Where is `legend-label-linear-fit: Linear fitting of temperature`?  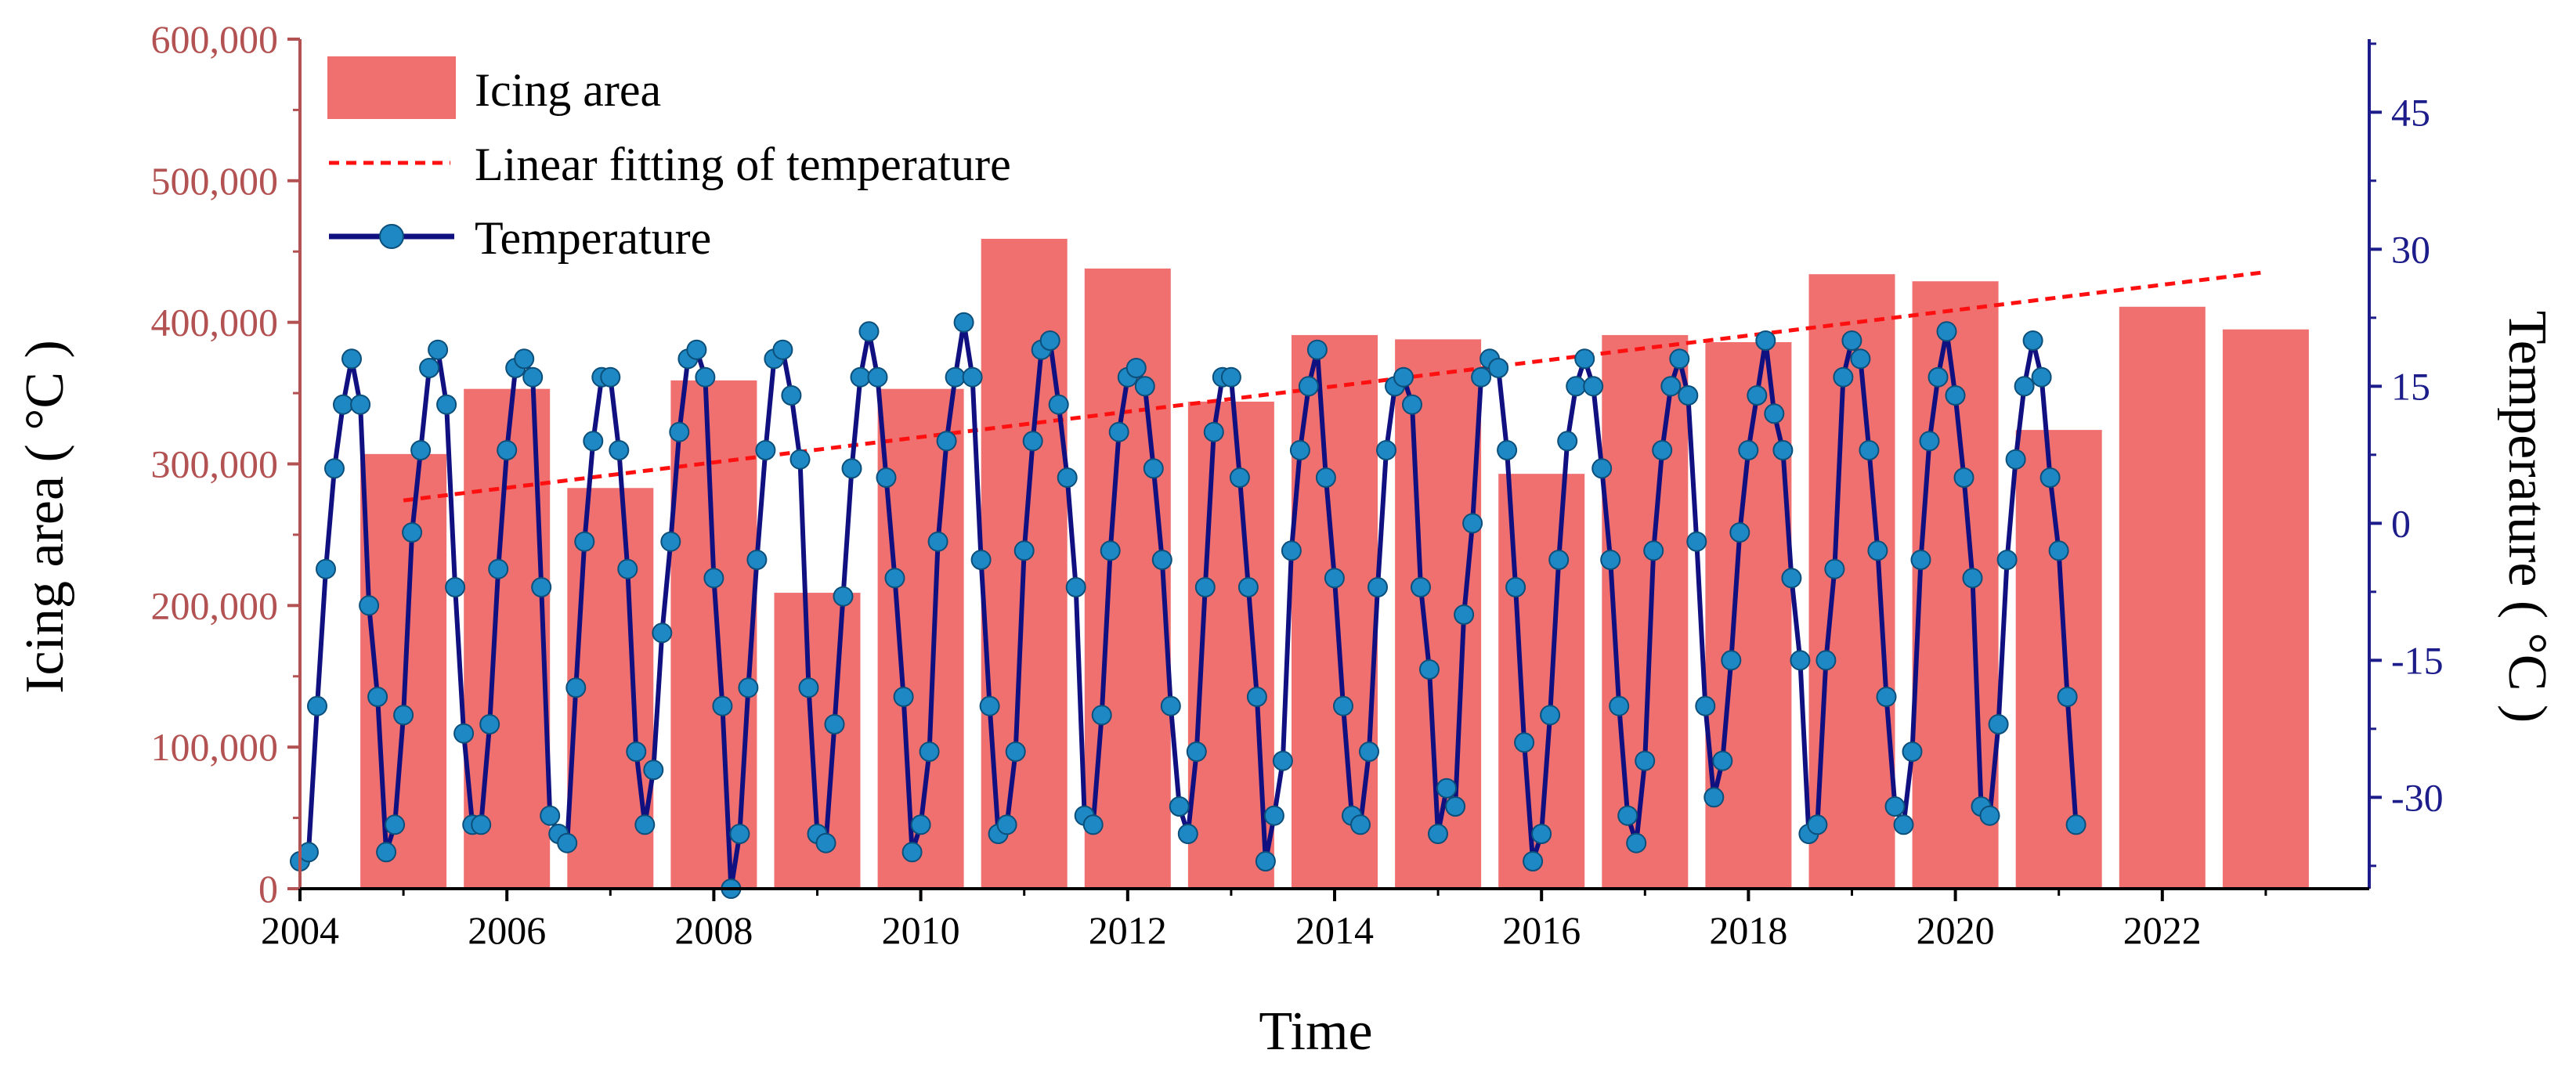
legend-label-linear-fit: Linear fitting of temperature is located at coordinates (743, 164).